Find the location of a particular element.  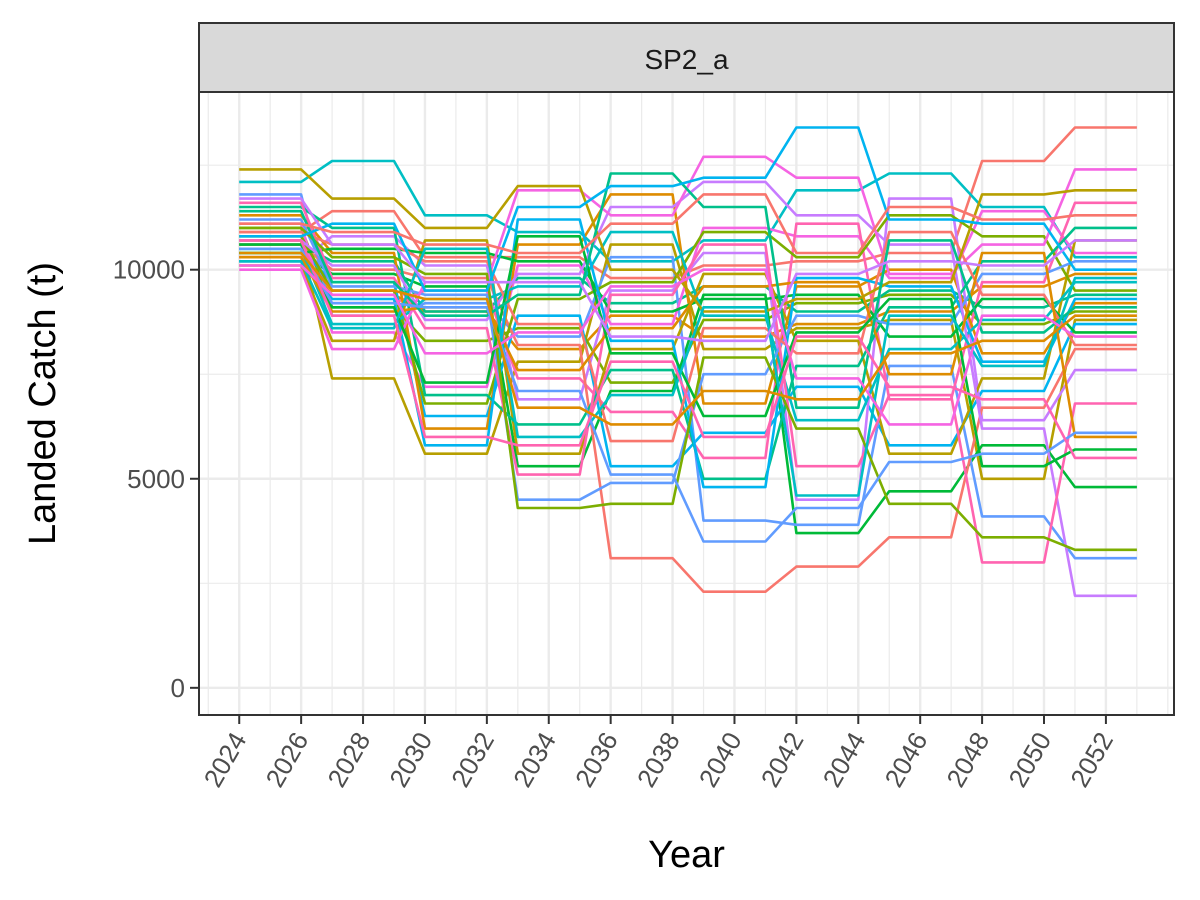

y-axis: 0 5000 10000 is located at coordinates (156, 479).